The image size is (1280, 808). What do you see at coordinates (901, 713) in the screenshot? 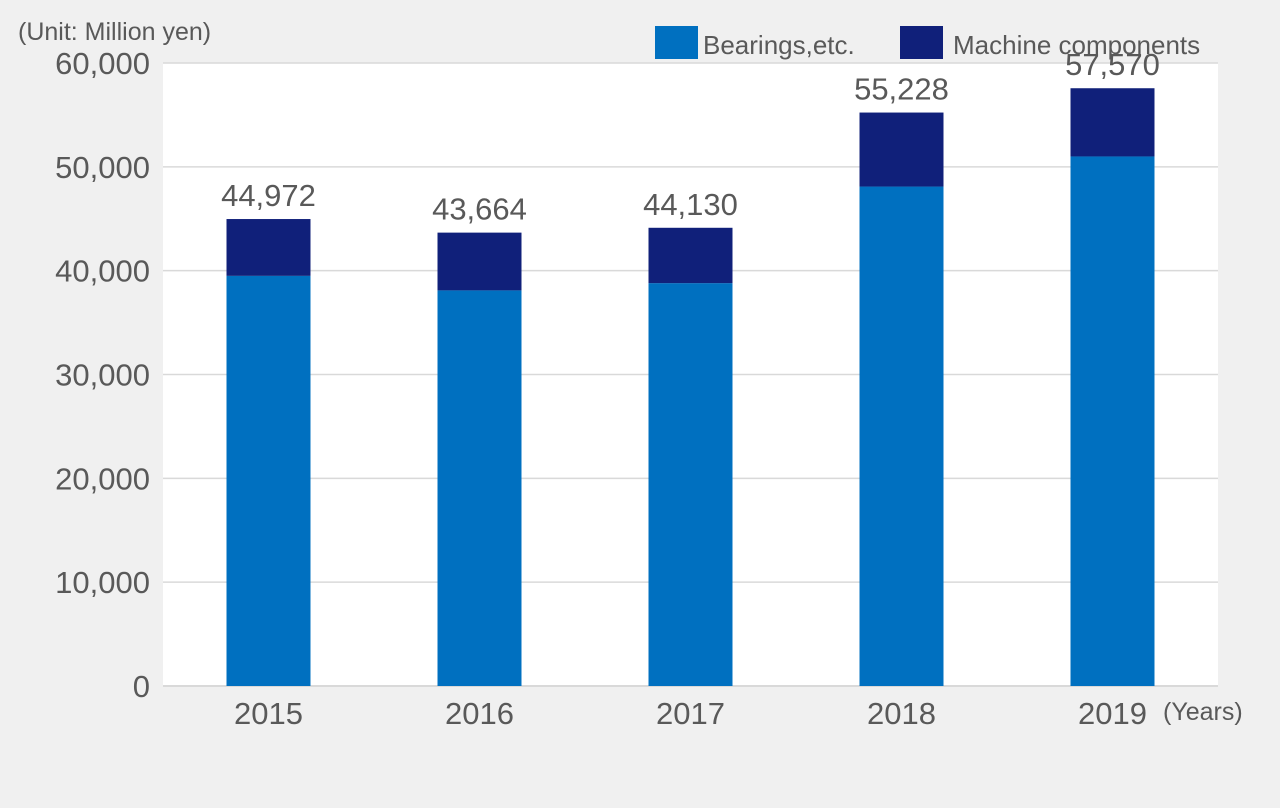
I see `x-tick-label: 2018` at bounding box center [901, 713].